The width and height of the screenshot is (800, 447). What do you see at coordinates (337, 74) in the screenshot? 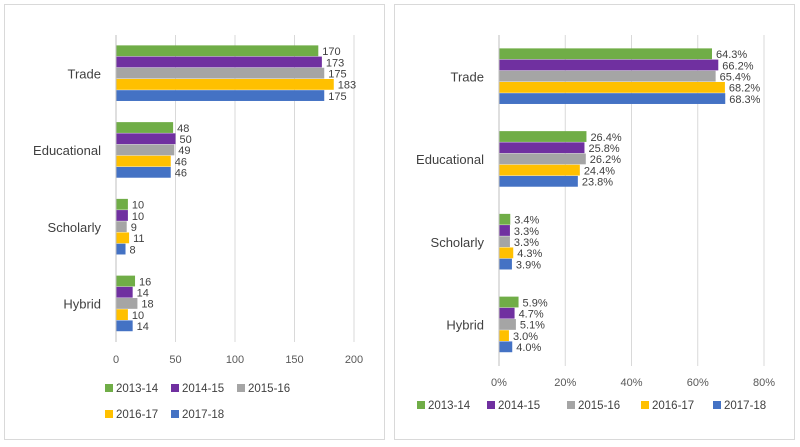
I see `value-label-trade-2015-16: 175` at bounding box center [337, 74].